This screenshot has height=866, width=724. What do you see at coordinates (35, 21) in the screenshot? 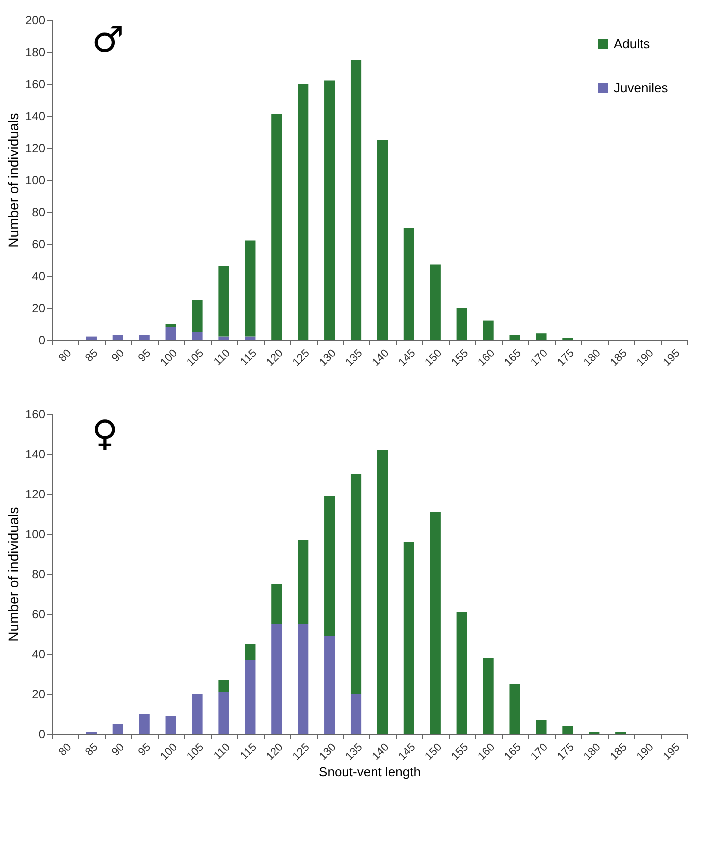
I see `y-tick-label: 200` at bounding box center [35, 21].